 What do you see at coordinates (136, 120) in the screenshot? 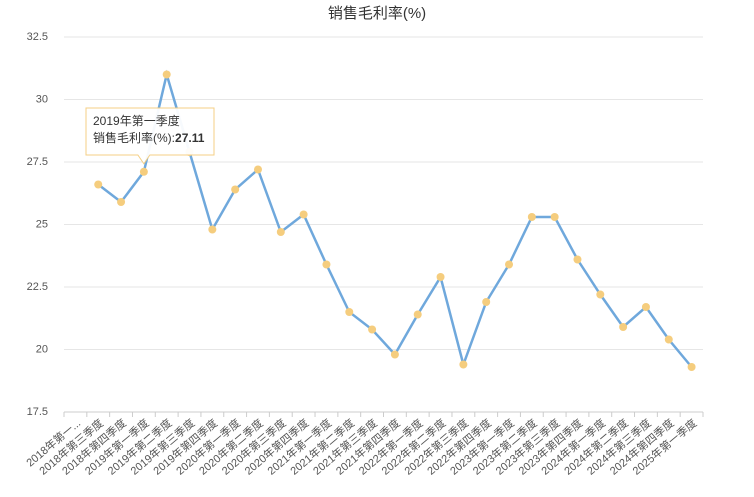
I see `tooltip-title: 2019年第一季度` at bounding box center [136, 120].